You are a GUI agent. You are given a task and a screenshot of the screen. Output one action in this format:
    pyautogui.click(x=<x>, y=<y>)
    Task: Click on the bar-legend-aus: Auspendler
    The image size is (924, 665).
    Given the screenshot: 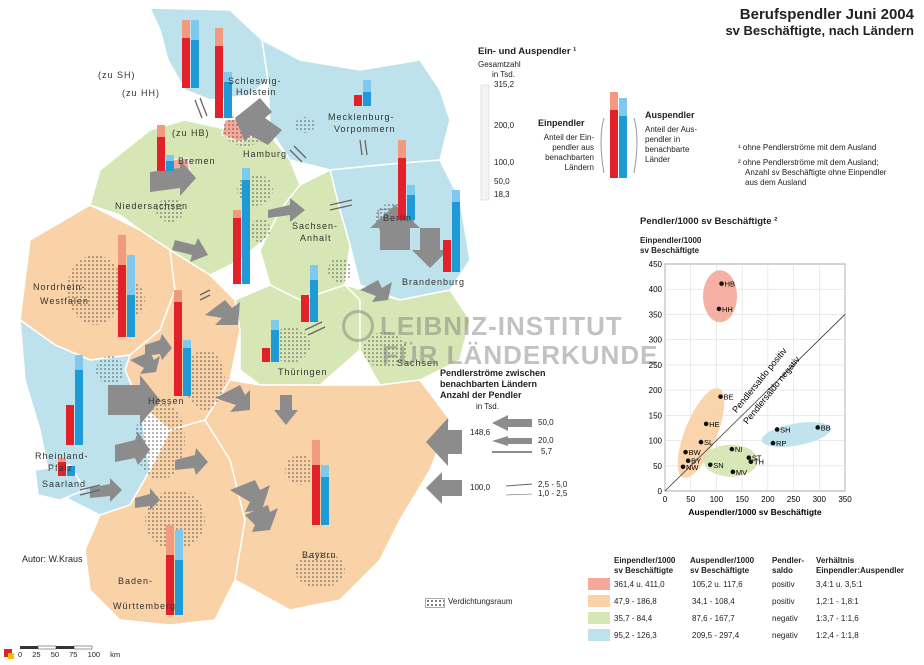 What is the action you would take?
    pyautogui.click(x=670, y=115)
    